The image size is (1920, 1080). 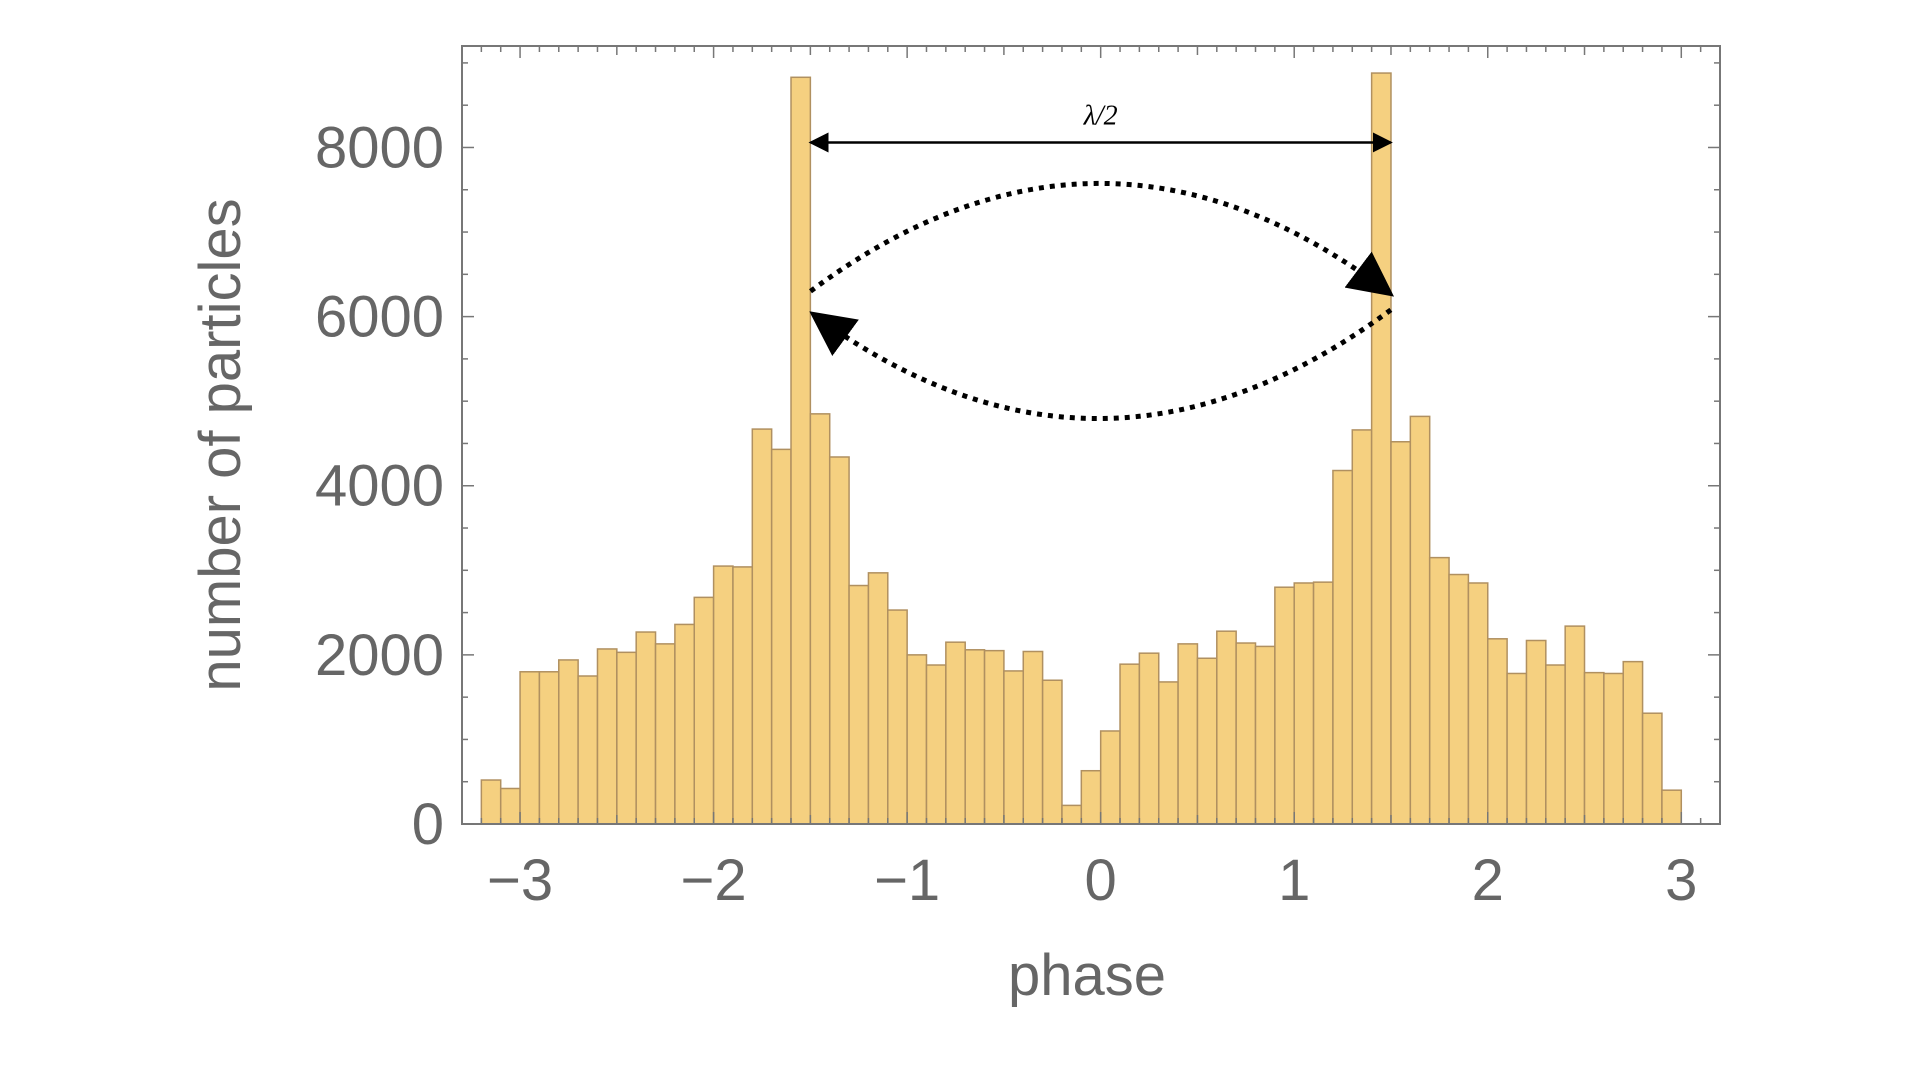 What do you see at coordinates (379, 317) in the screenshot?
I see `y-tick-label: 6000` at bounding box center [379, 317].